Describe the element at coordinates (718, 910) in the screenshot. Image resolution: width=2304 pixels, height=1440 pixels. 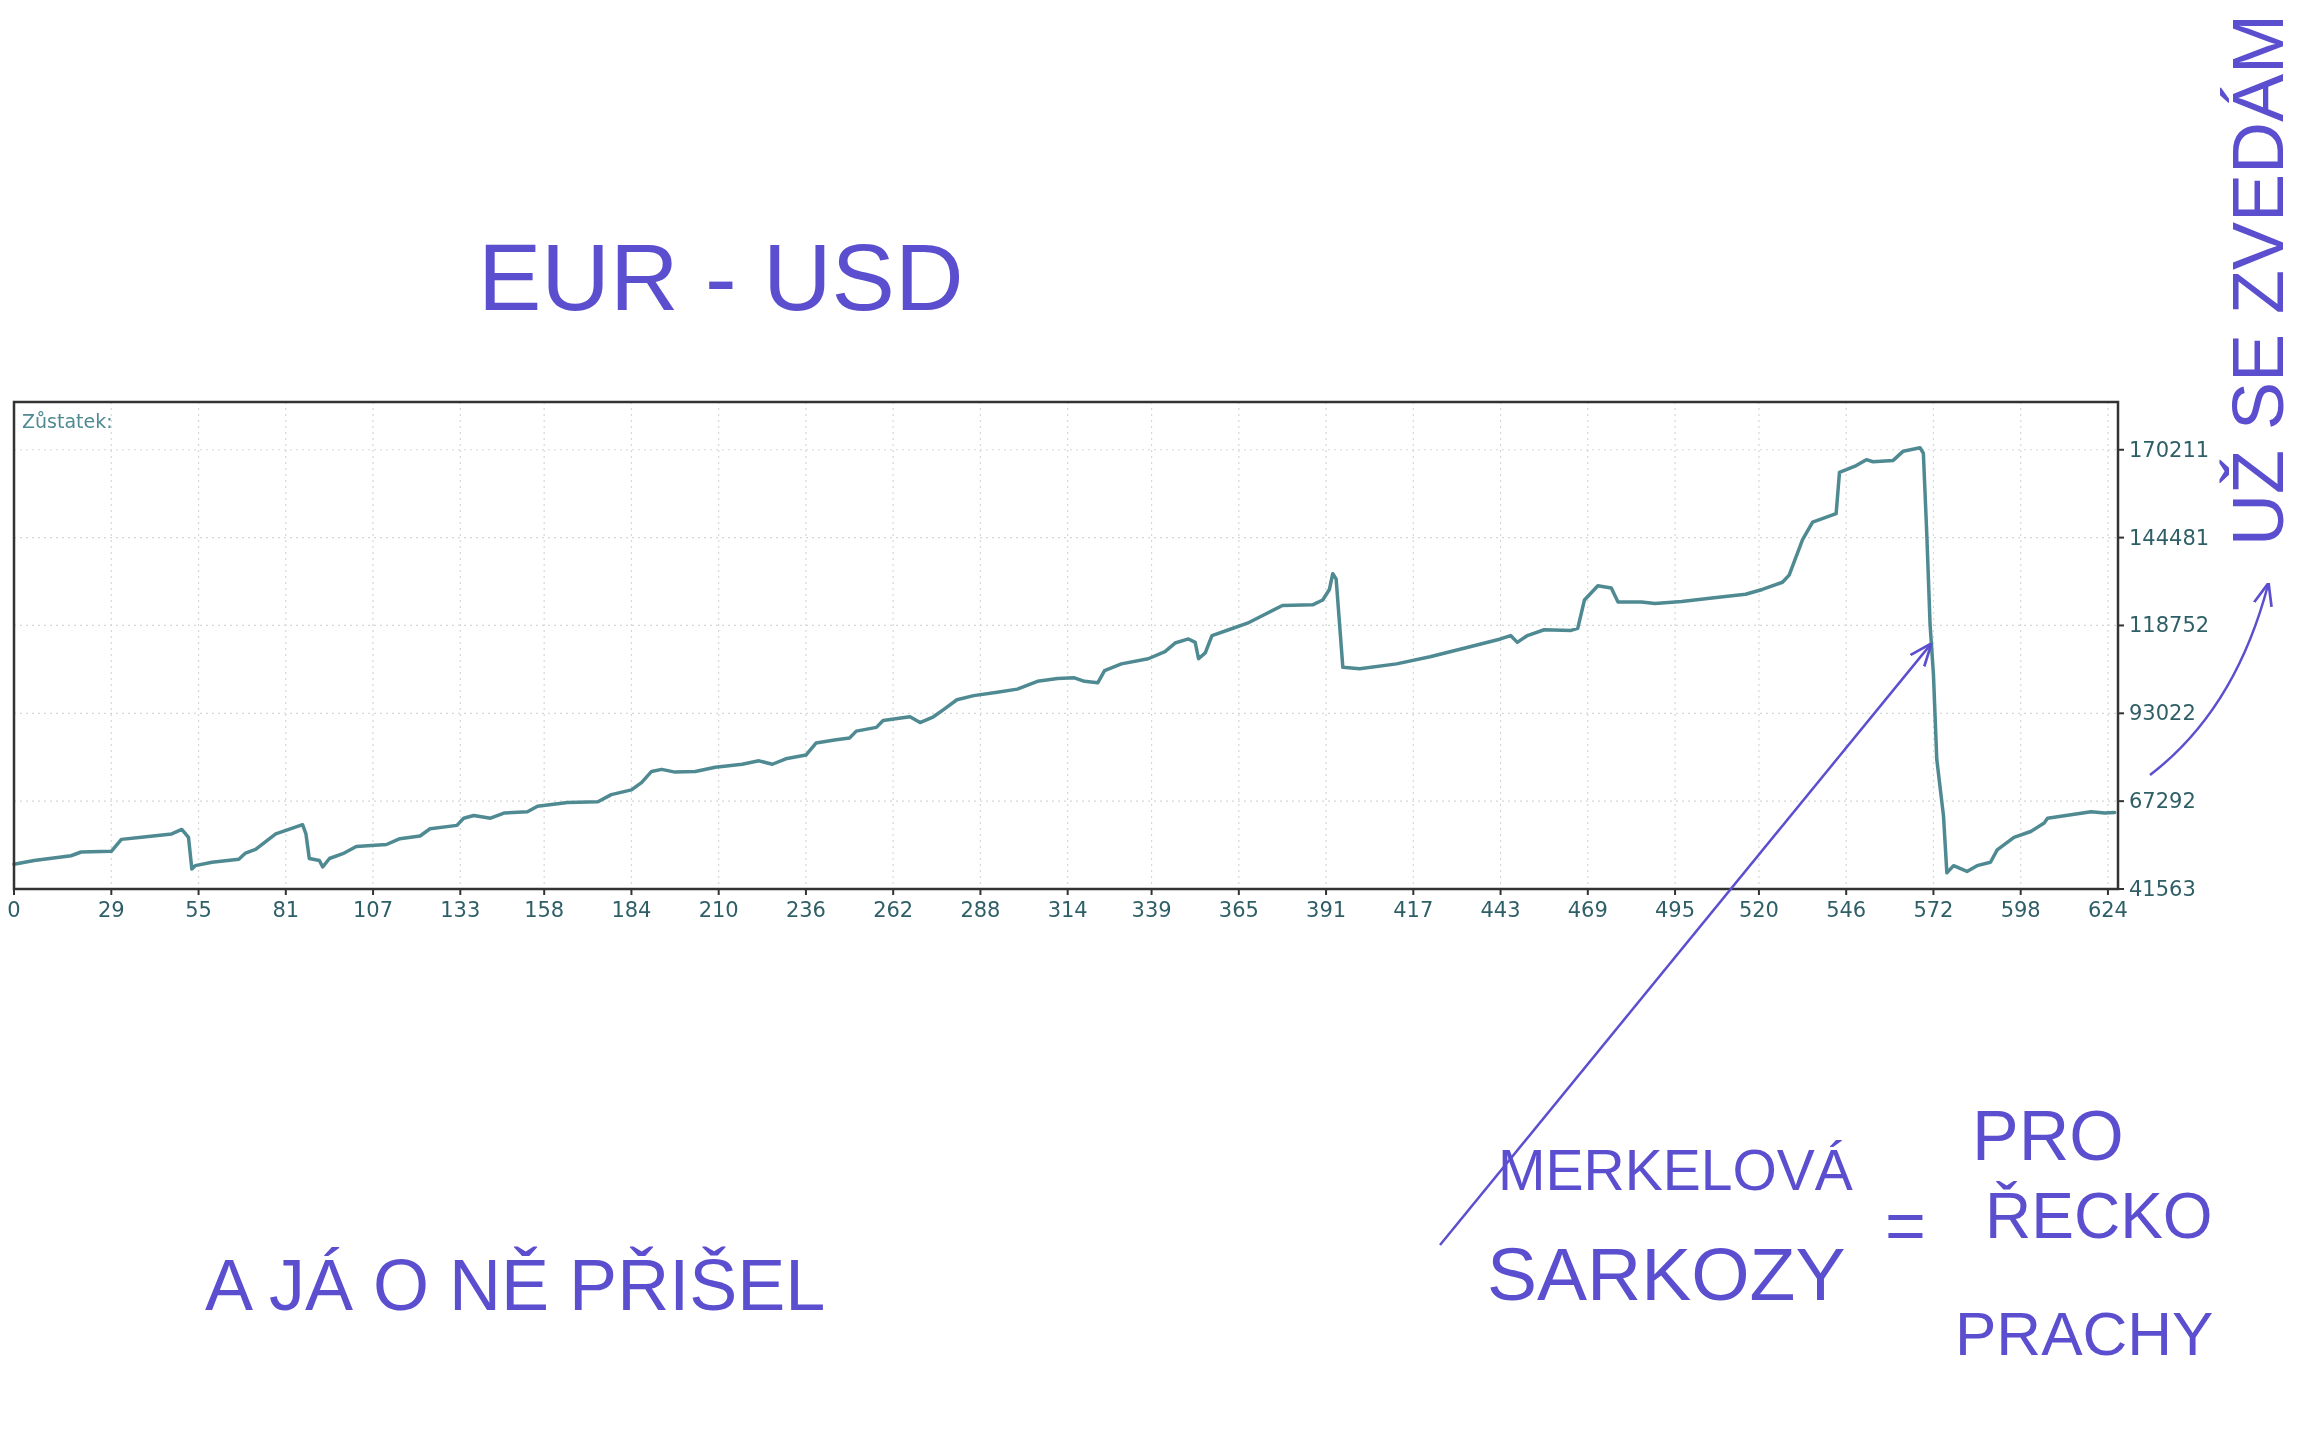
I see `x-tick-label: 210` at that location.